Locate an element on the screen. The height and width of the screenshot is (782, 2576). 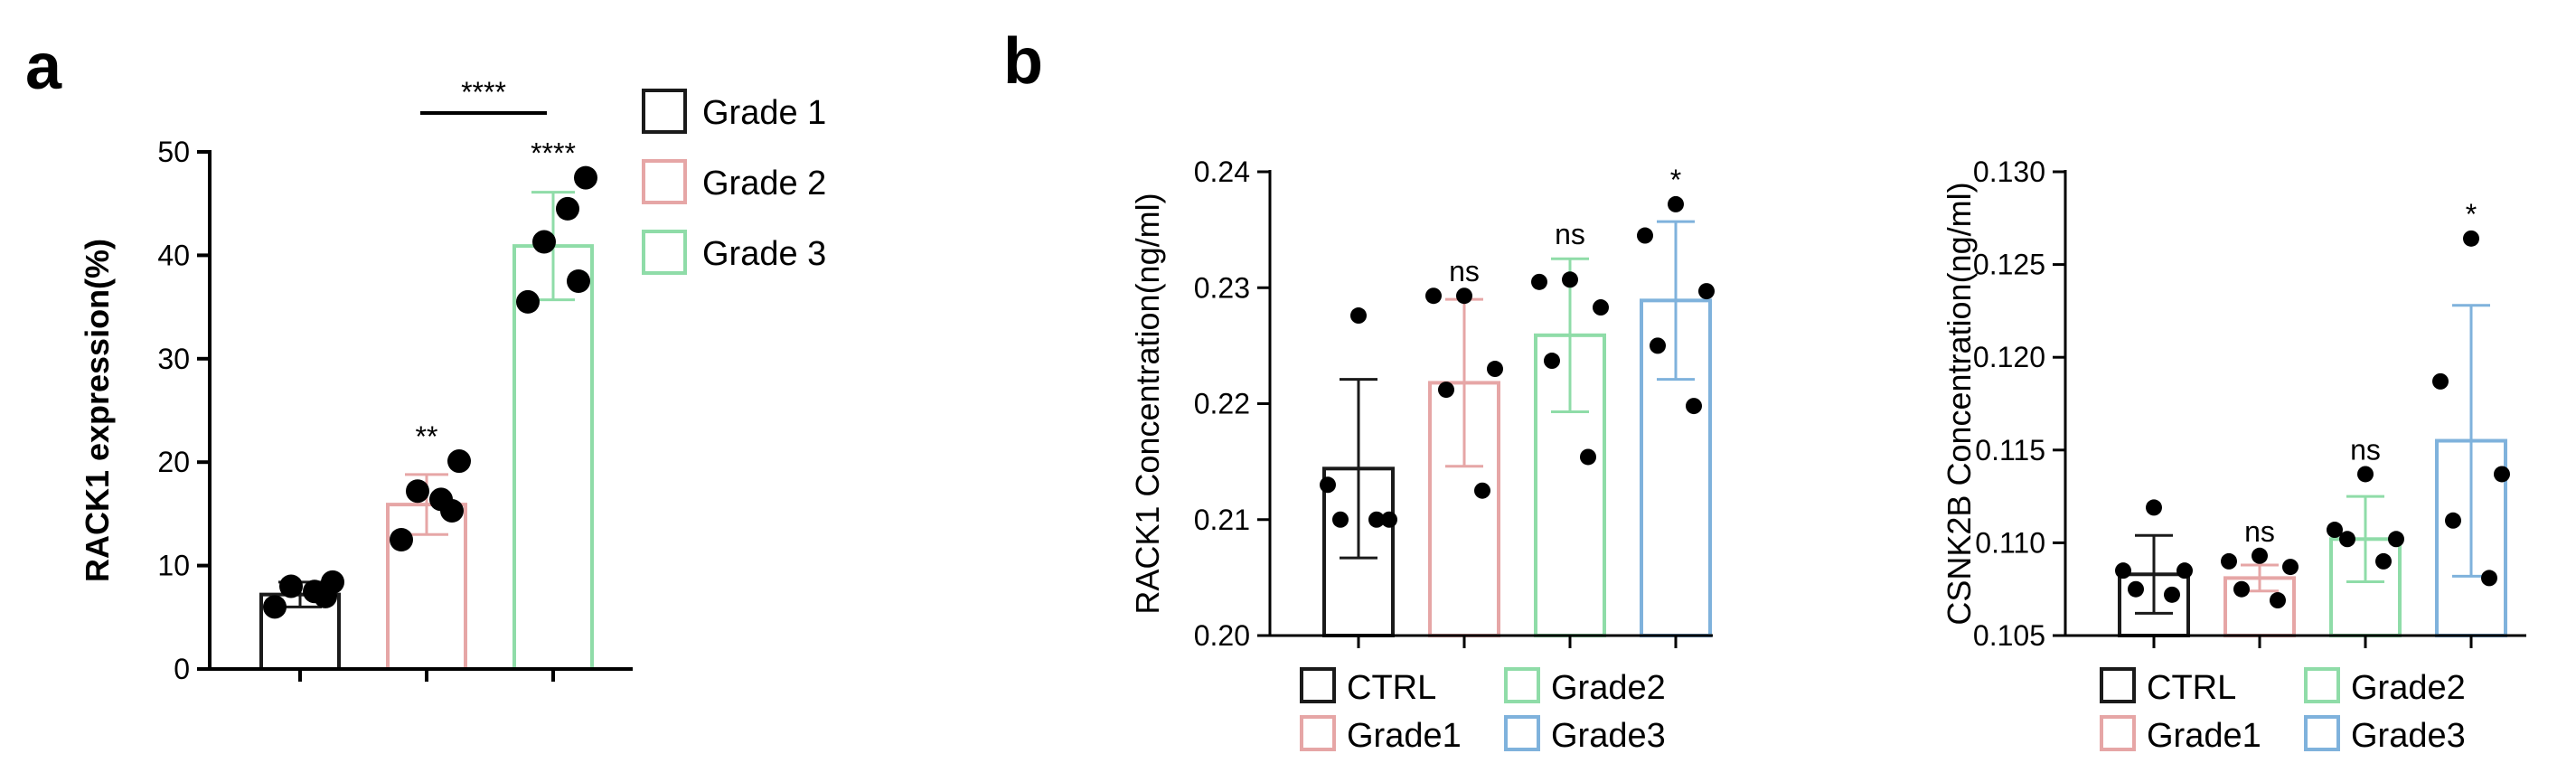
y-tick-label: 0.110 is located at coordinates (2010, 542).